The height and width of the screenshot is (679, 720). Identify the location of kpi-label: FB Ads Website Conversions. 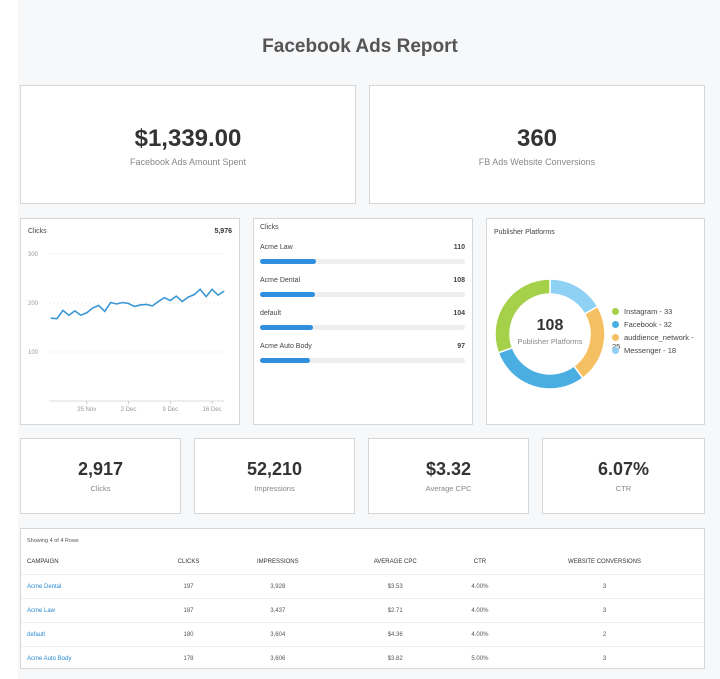
(537, 162).